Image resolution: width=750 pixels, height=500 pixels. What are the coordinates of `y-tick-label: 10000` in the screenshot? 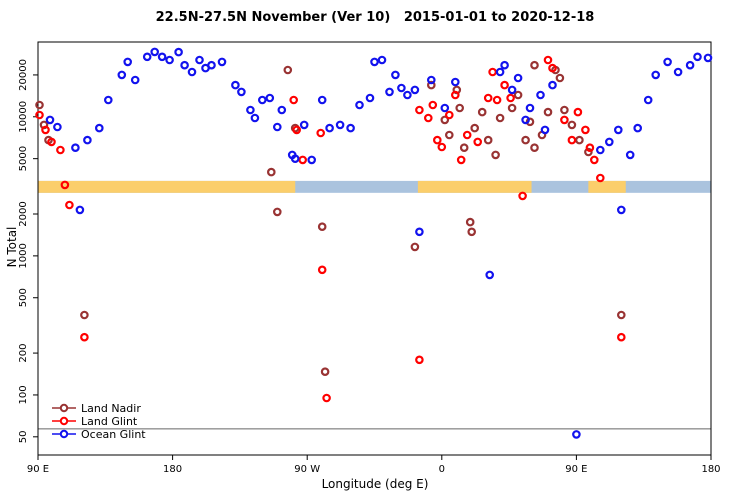 It's located at (23, 117).